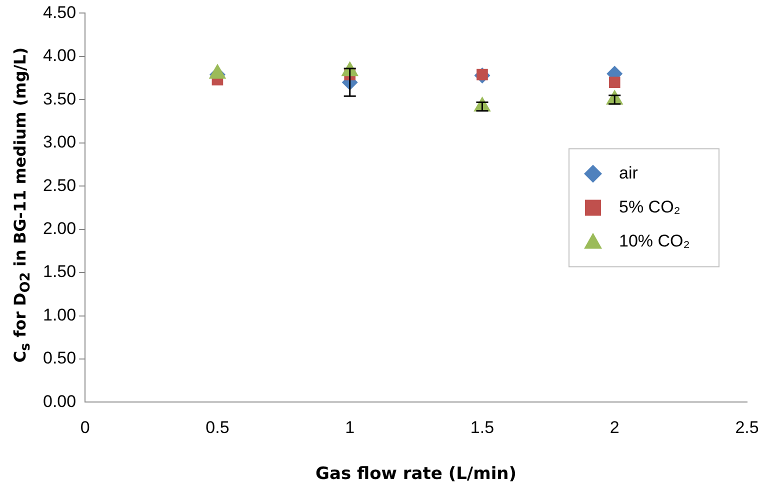 This screenshot has height=494, width=775. I want to click on x-tick-label: 2.5, so click(747, 428).